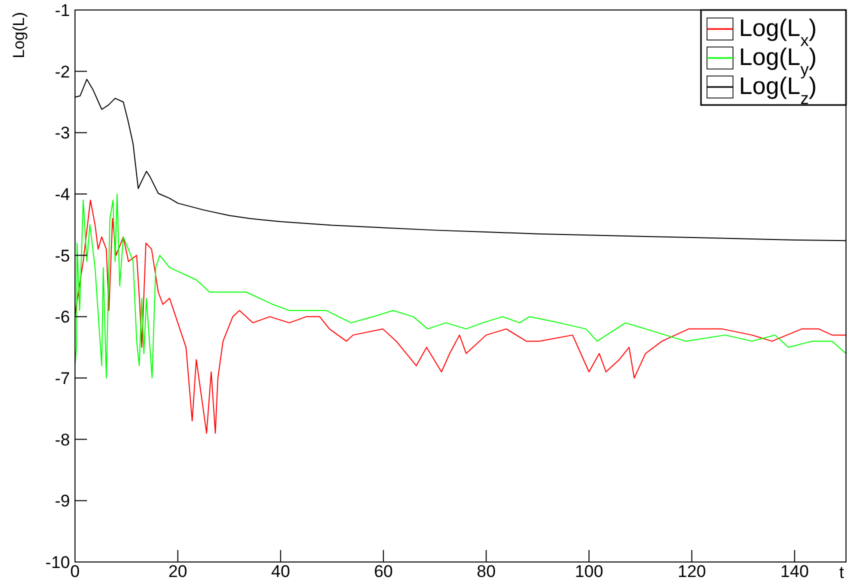 Image resolution: width=848 pixels, height=580 pixels. What do you see at coordinates (383, 571) in the screenshot?
I see `x-tick-label: 60` at bounding box center [383, 571].